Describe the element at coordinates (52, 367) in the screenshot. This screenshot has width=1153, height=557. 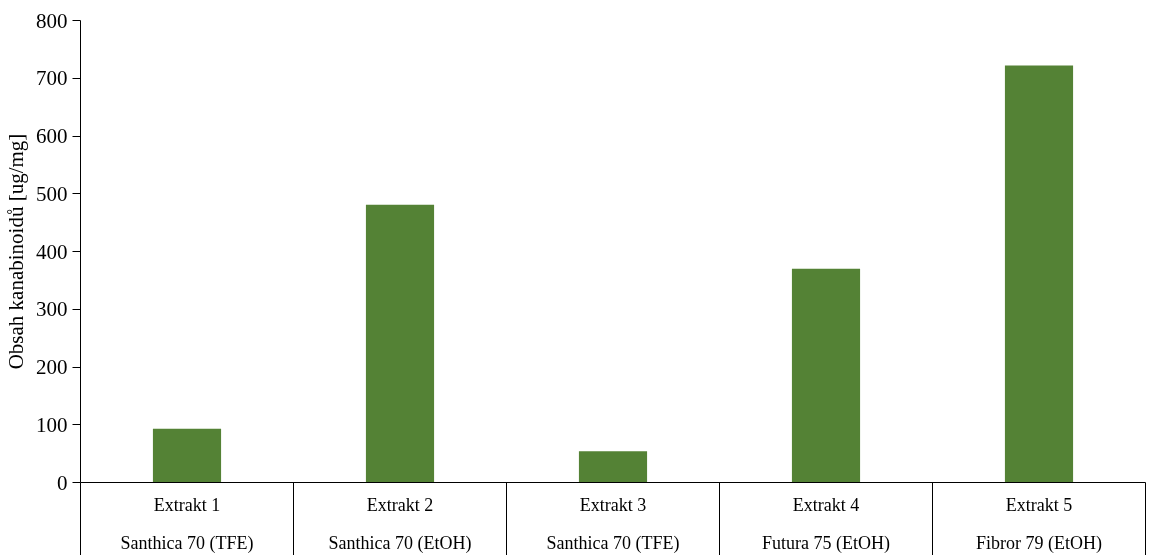
I see `y-tick-label: 200` at that location.